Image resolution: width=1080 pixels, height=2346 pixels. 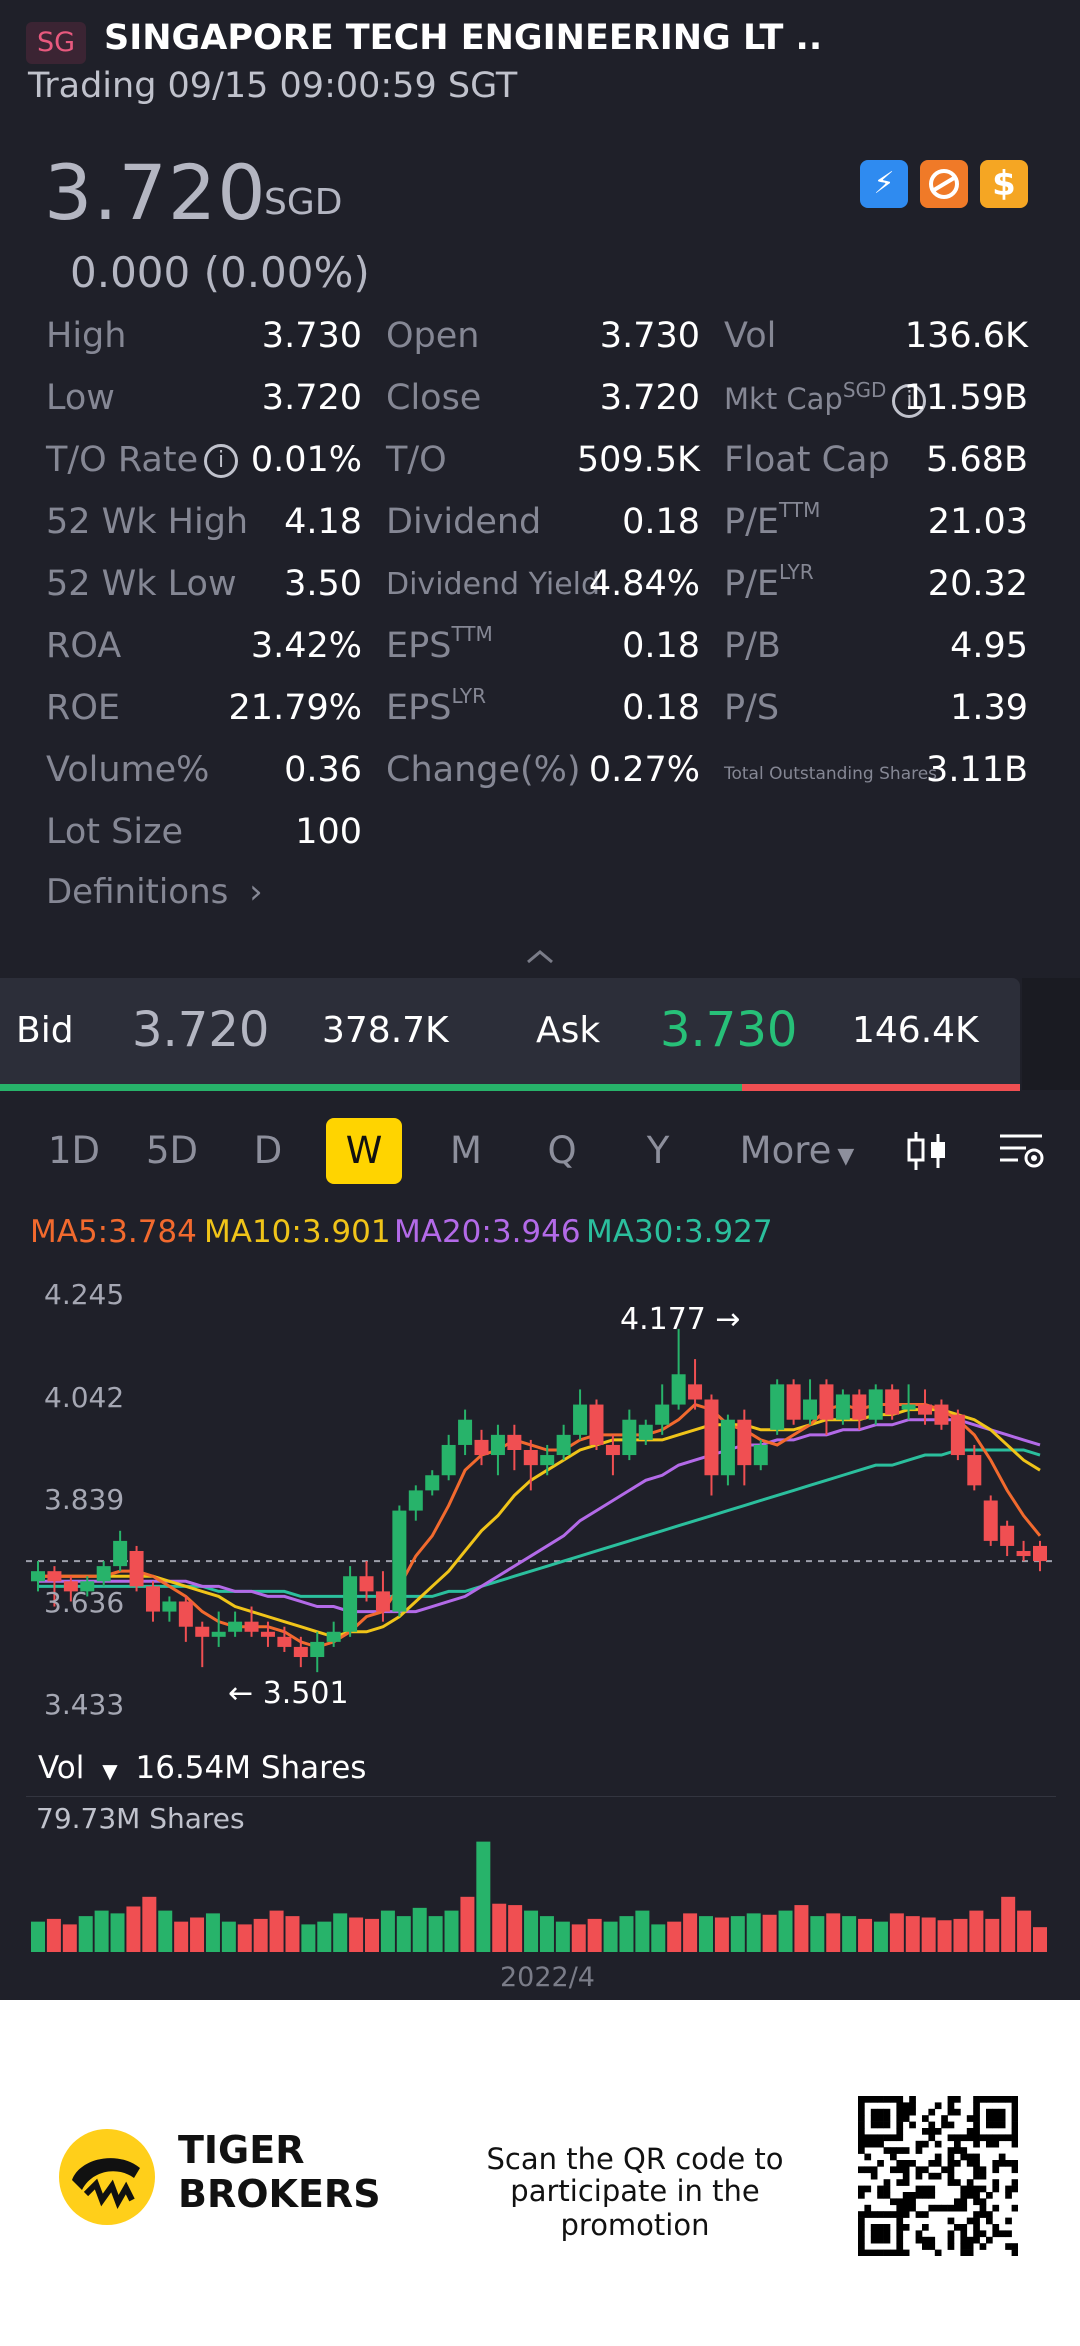 I want to click on stat-label-sup: LYR, so click(x=469, y=696).